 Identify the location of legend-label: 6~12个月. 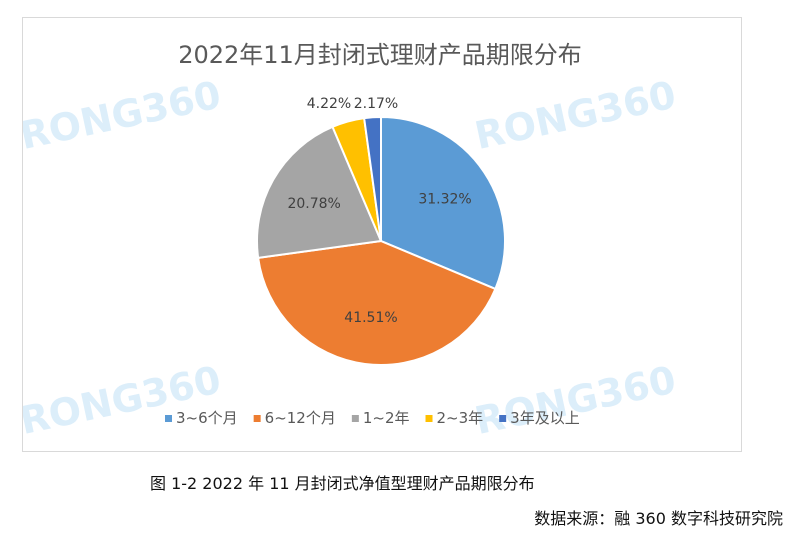
(300, 418).